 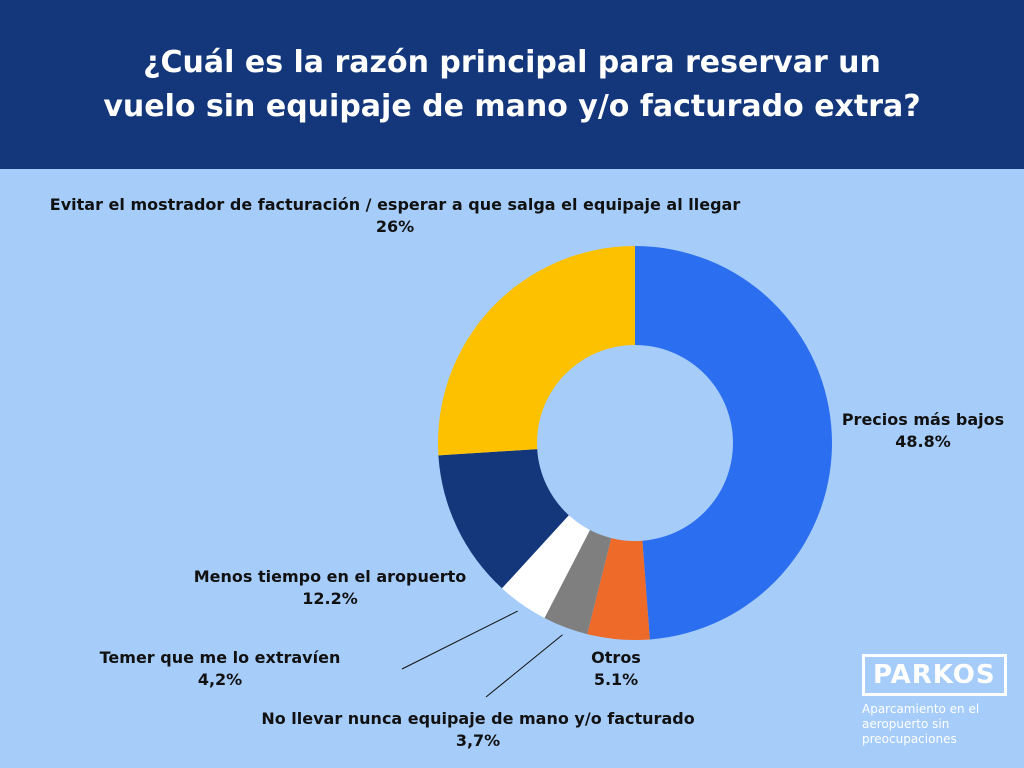 What do you see at coordinates (220, 657) in the screenshot?
I see `slice-name-temer: Temer que me lo extravíen` at bounding box center [220, 657].